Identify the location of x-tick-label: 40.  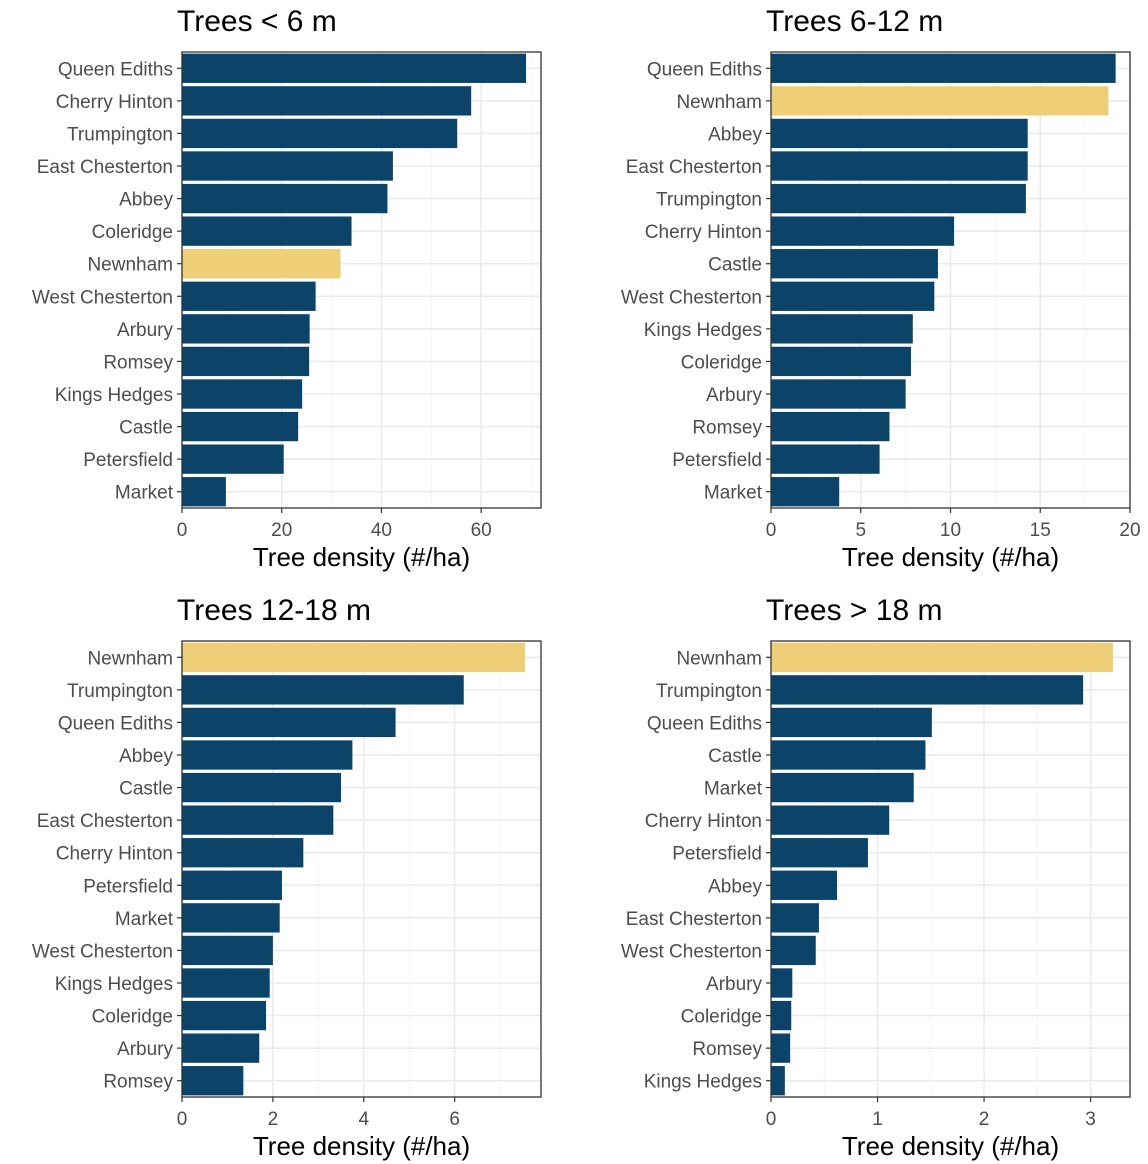
(381, 530).